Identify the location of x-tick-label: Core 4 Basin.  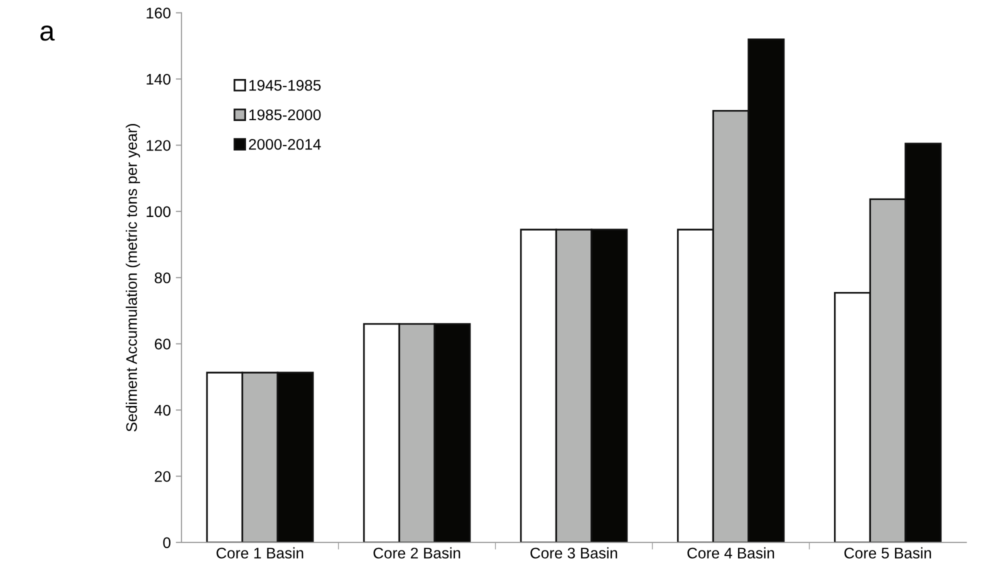
(730, 553).